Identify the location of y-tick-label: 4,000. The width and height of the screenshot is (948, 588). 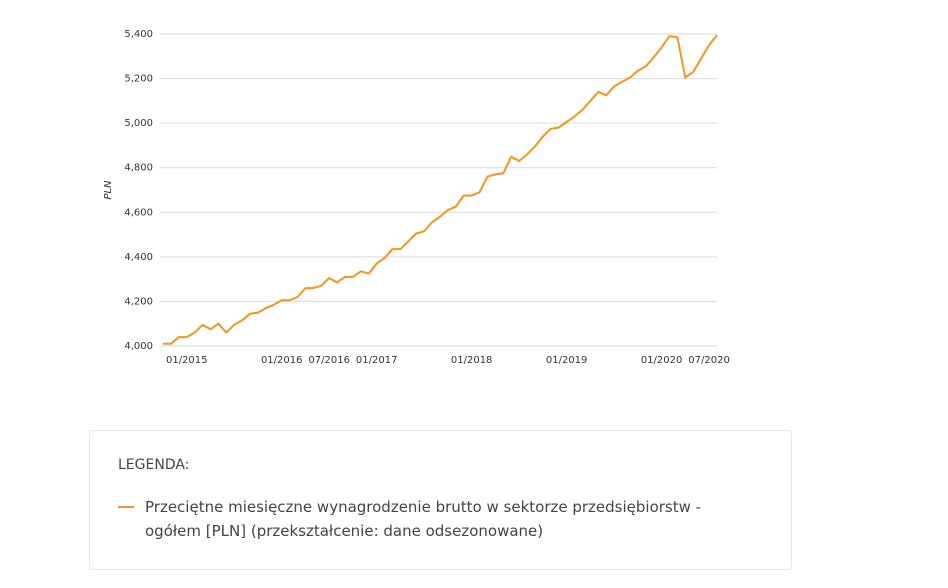
(138, 346).